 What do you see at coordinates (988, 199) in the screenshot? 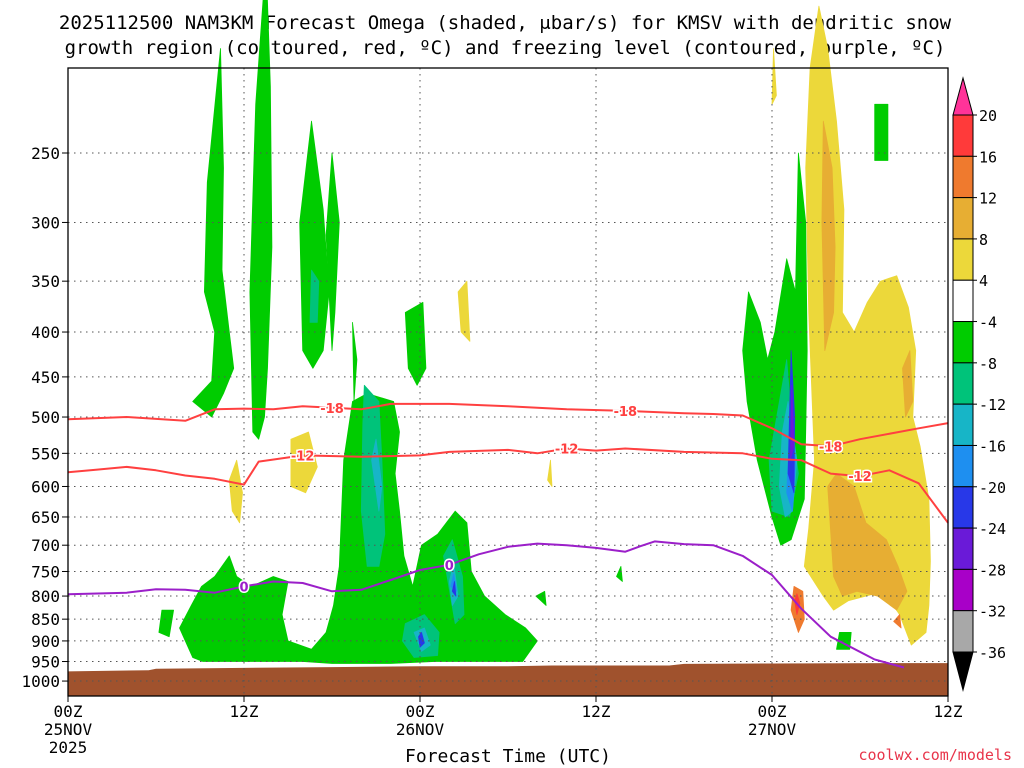
I see `colorbar-tick-label: 12` at bounding box center [988, 199].